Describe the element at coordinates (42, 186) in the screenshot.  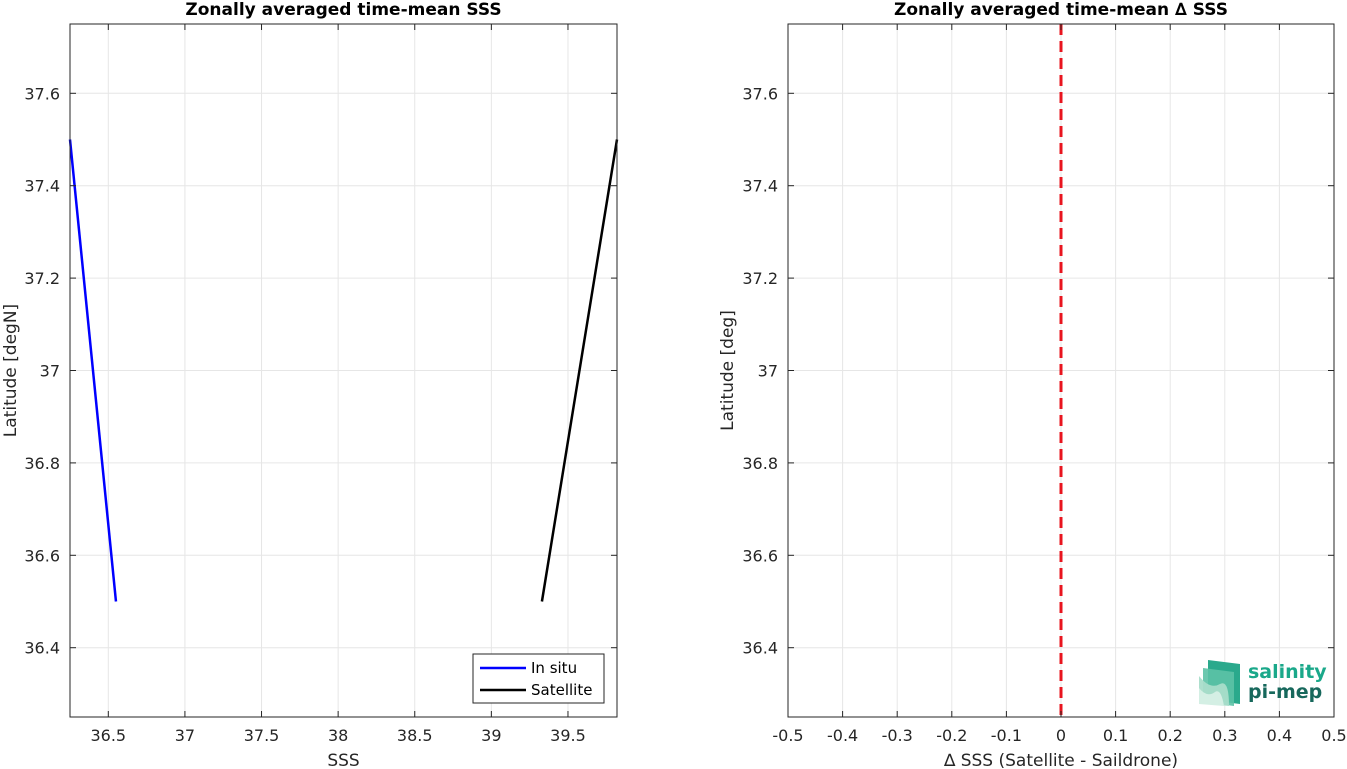
I see `sss-y-tick-label: 37.4` at that location.